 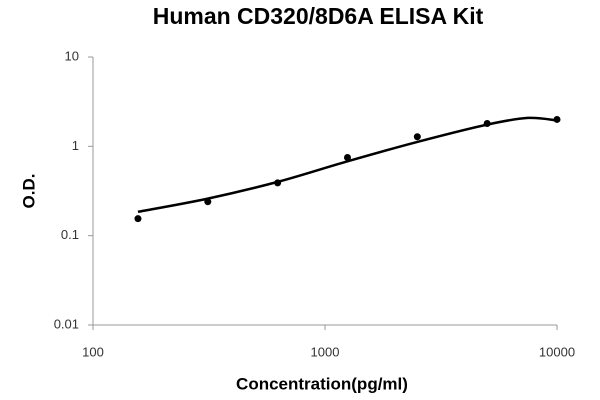 What do you see at coordinates (28, 191) in the screenshot?
I see `y-axis-title: O.D.` at bounding box center [28, 191].